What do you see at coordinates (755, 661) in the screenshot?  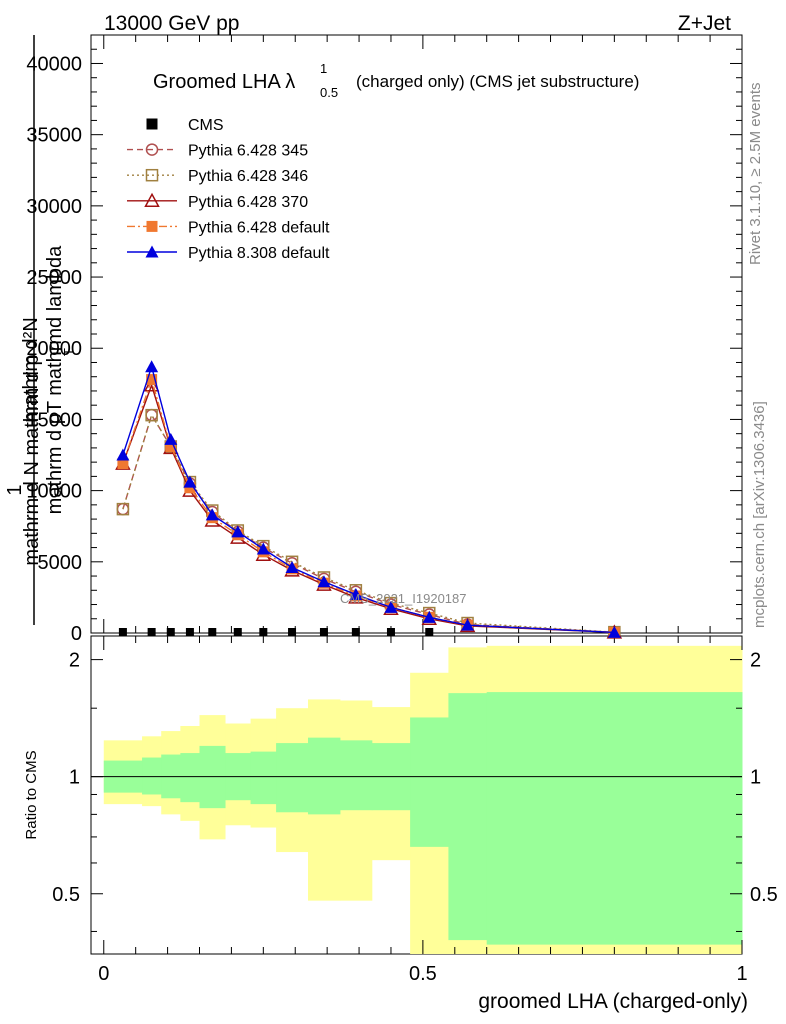 I see `ratio-ytick-label-right-2: 2` at bounding box center [755, 661].